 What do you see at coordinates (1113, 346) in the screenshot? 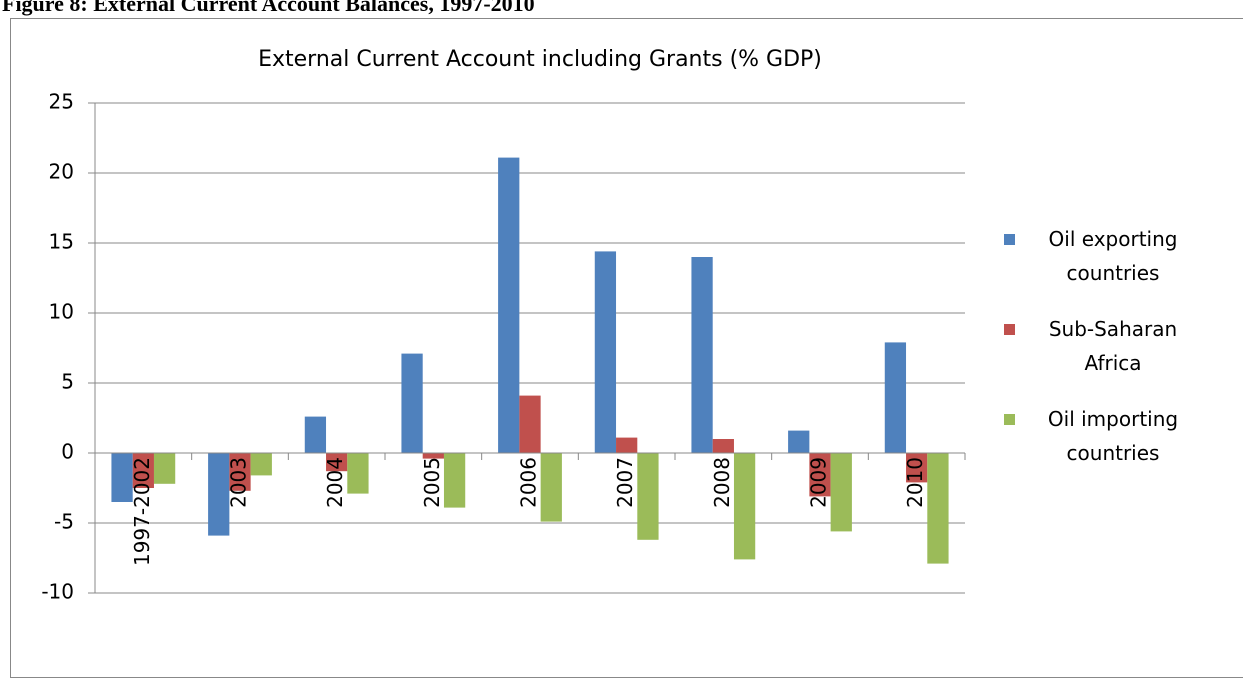
I see `legend-label: Sub-Saharan Africa` at bounding box center [1113, 346].